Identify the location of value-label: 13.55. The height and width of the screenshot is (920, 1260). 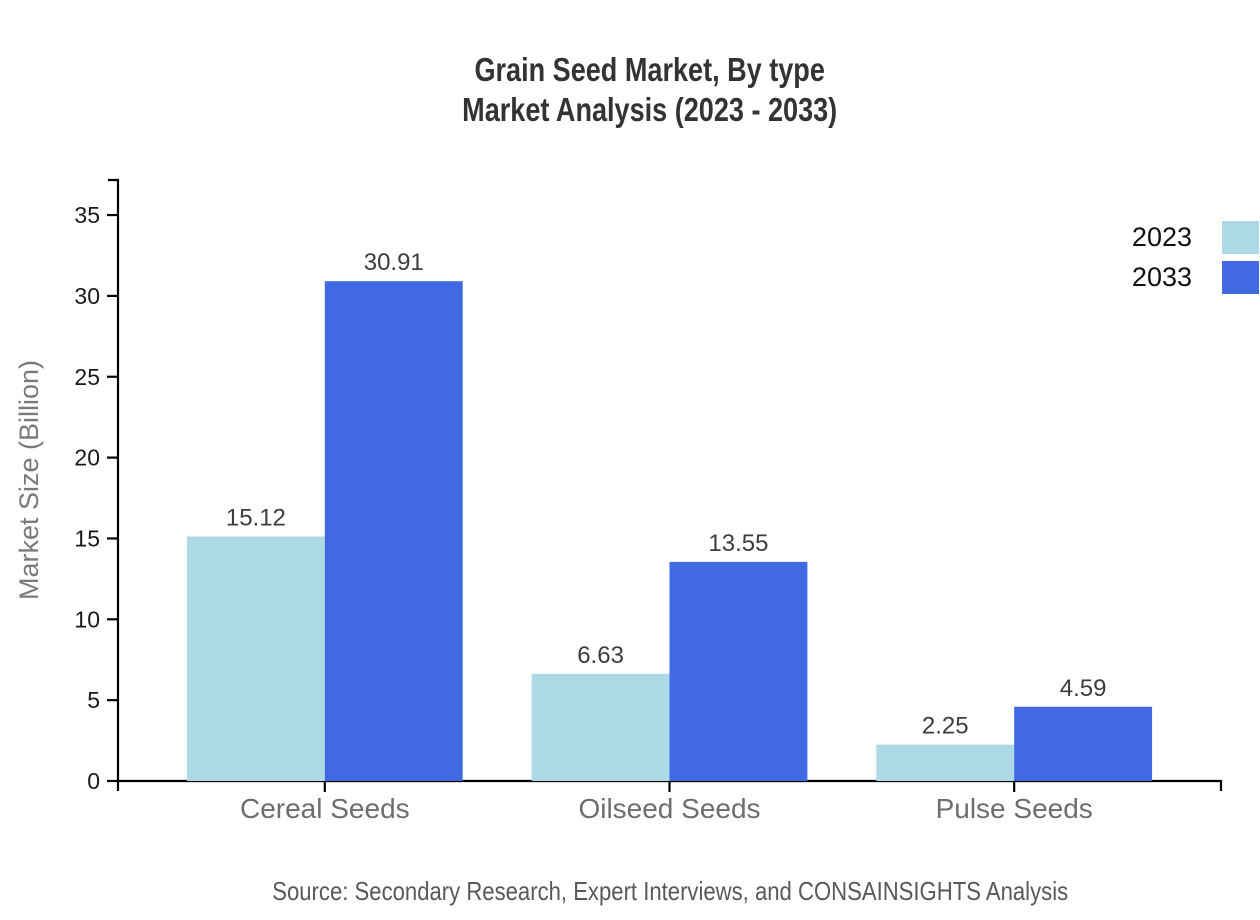
(738, 543).